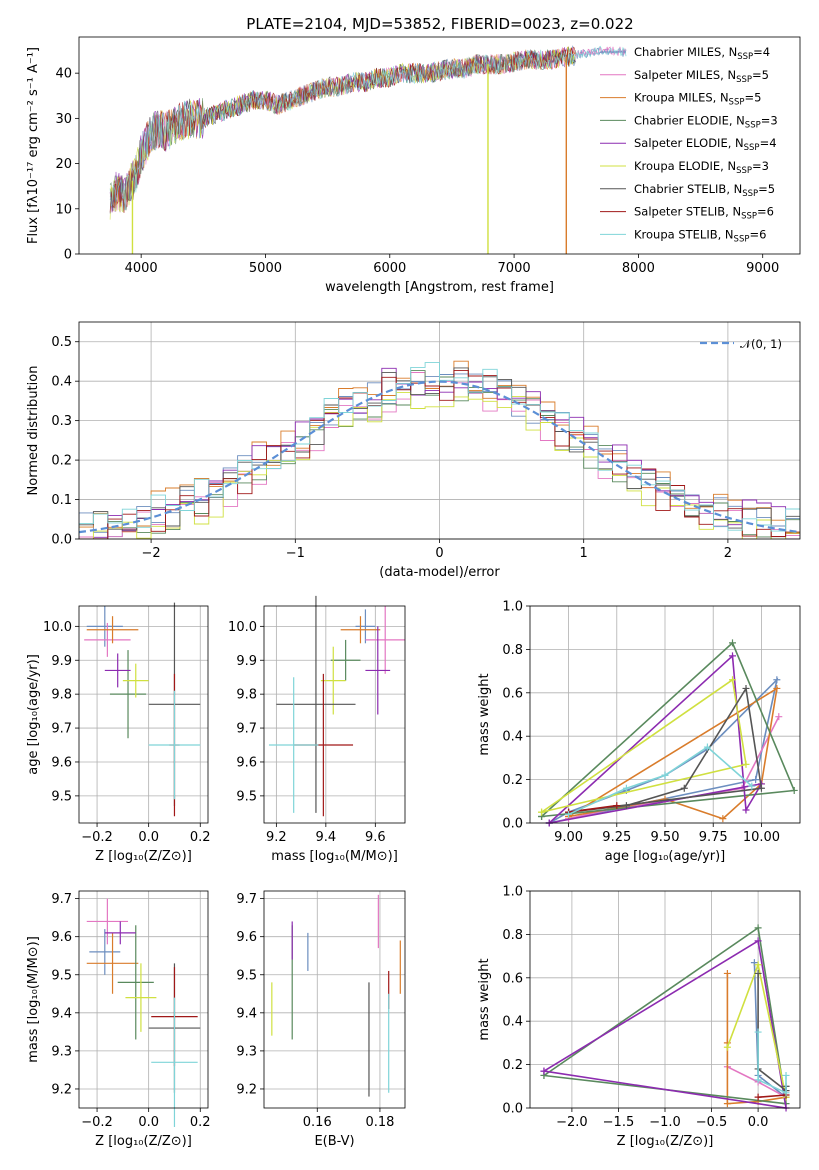 The height and width of the screenshot is (1170, 819). What do you see at coordinates (665, 1122) in the screenshot?
I see `x-tick-label: −1.0` at bounding box center [665, 1122].